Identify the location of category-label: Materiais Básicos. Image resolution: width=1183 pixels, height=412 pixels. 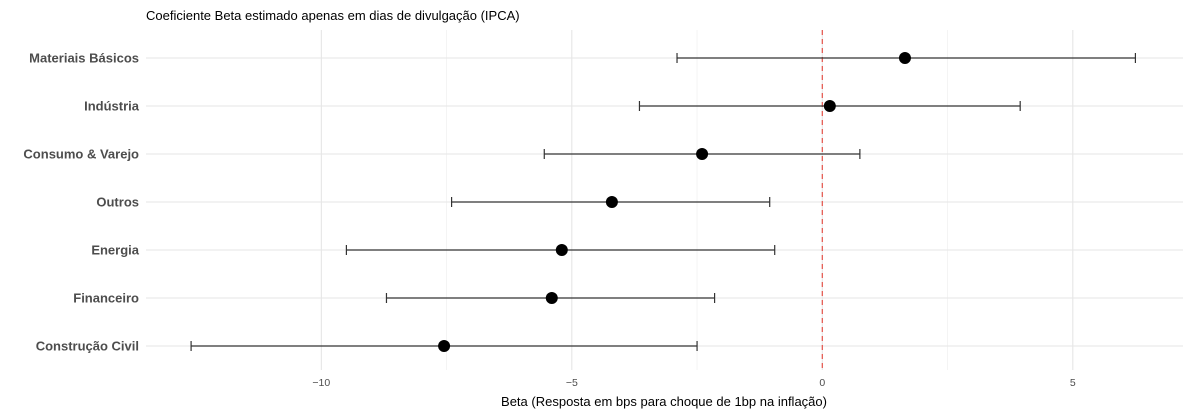
(84, 58).